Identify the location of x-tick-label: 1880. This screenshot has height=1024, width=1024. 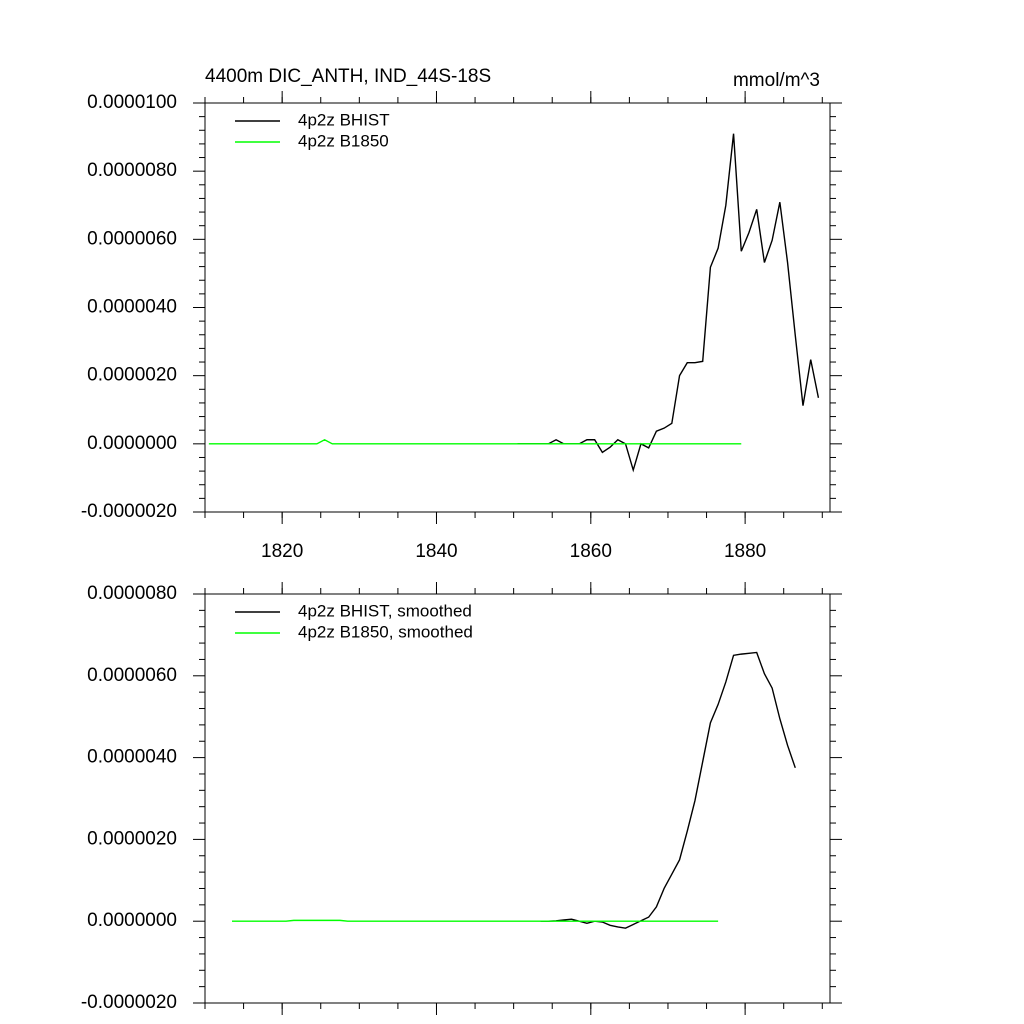
(745, 551).